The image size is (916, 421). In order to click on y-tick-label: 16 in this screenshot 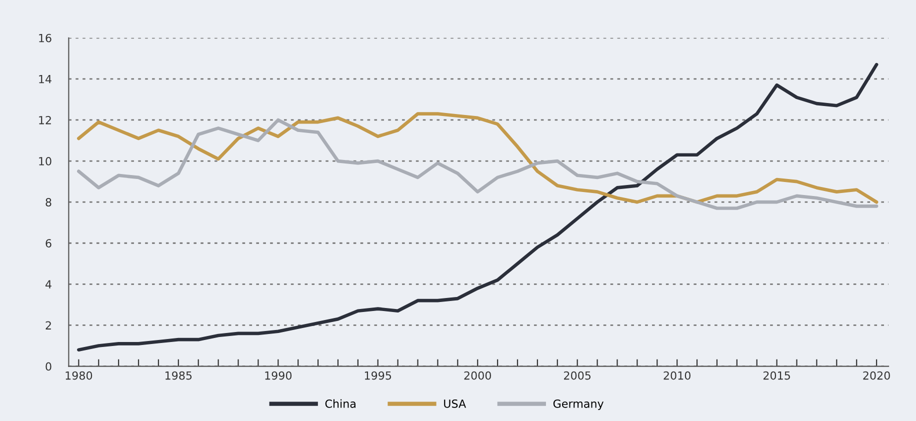, I will do `click(45, 38)`.